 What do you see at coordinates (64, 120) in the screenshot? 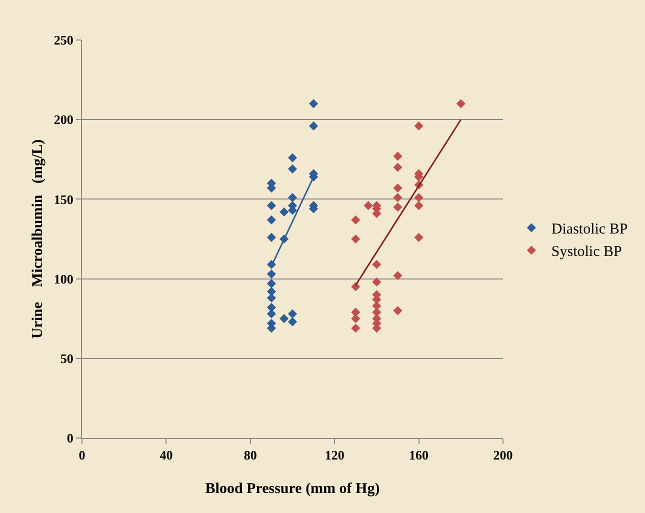
I see `y-tick-label: 200` at bounding box center [64, 120].